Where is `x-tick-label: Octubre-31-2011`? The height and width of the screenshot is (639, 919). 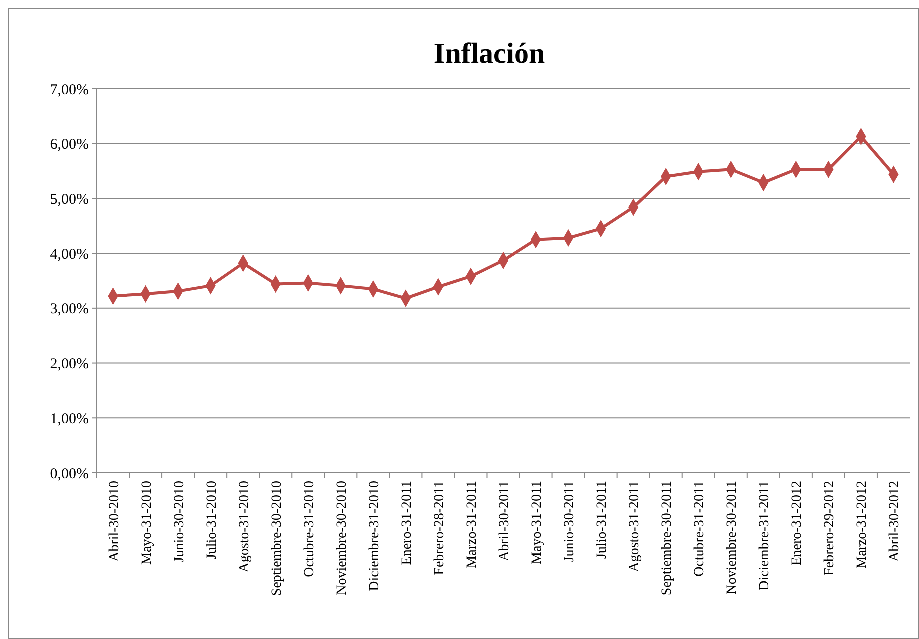 x-tick-label: Octubre-31-2011 is located at coordinates (700, 529).